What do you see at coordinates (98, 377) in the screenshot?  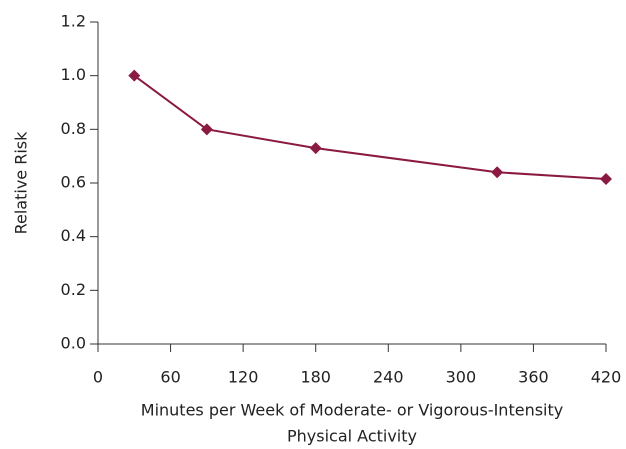 I see `x-tick-label: 0` at bounding box center [98, 377].